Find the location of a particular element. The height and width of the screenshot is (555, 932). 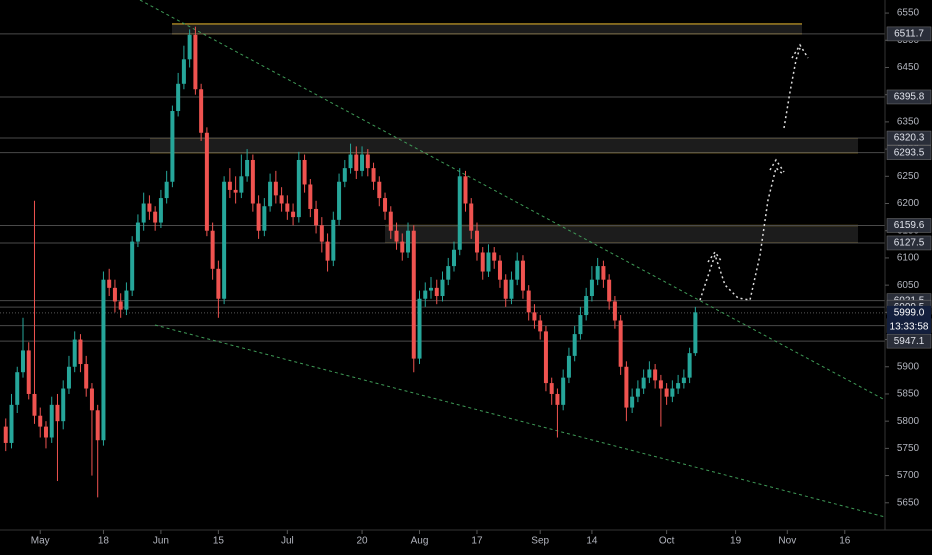

y-tick-label: 5900 is located at coordinates (908, 366).